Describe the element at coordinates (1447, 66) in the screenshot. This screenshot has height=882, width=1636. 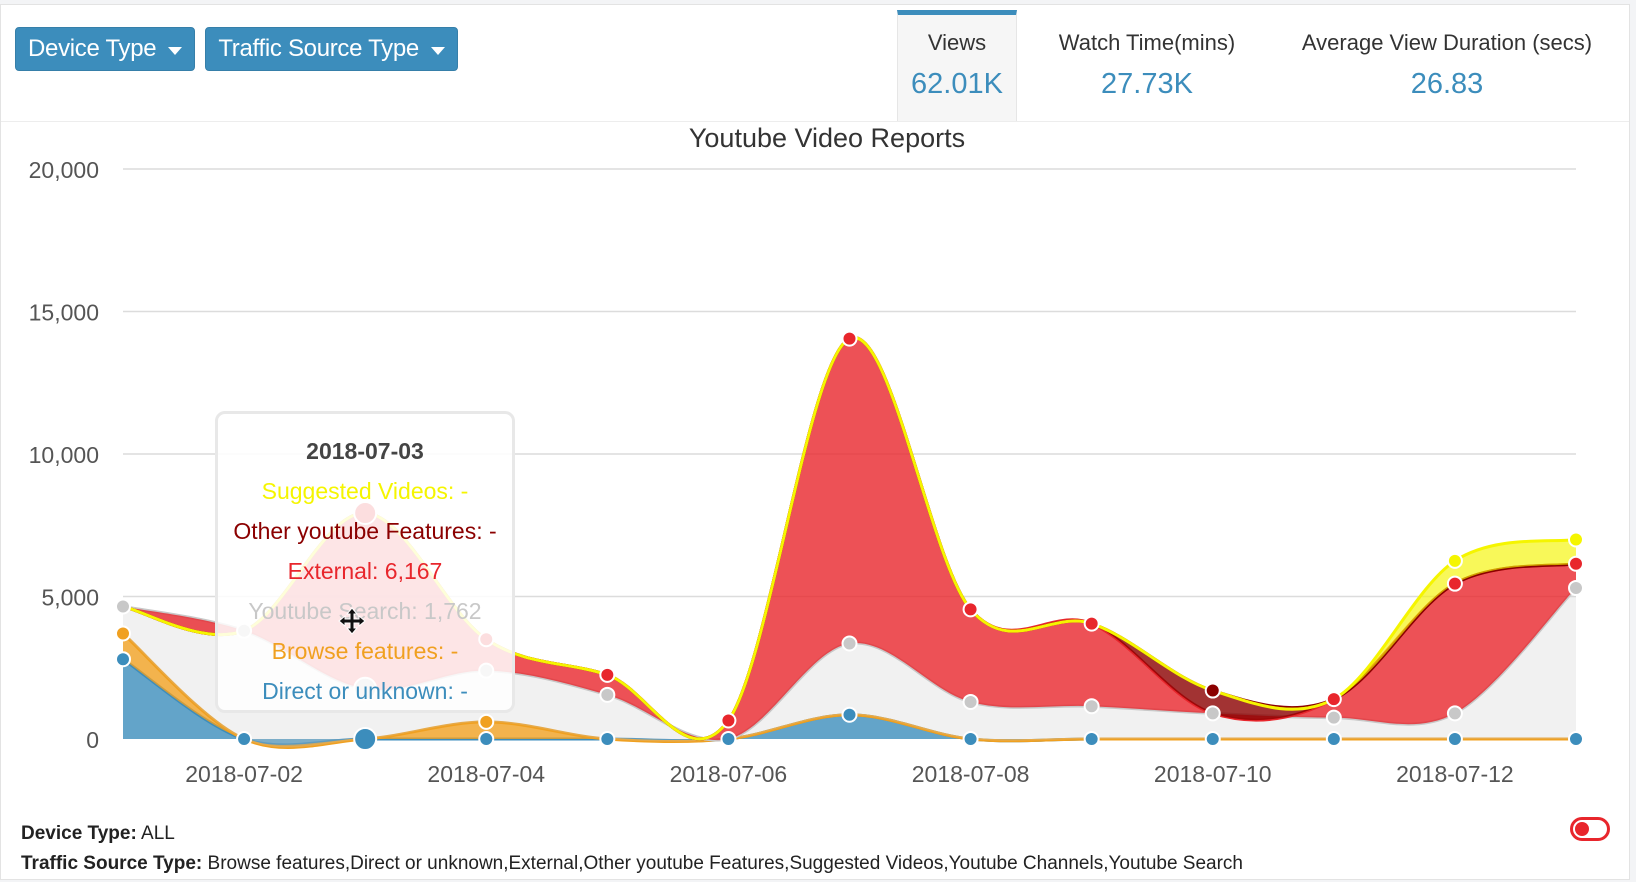
I see `metric-tab-avg-duration: Average View Duration (secs) 26.83` at that location.